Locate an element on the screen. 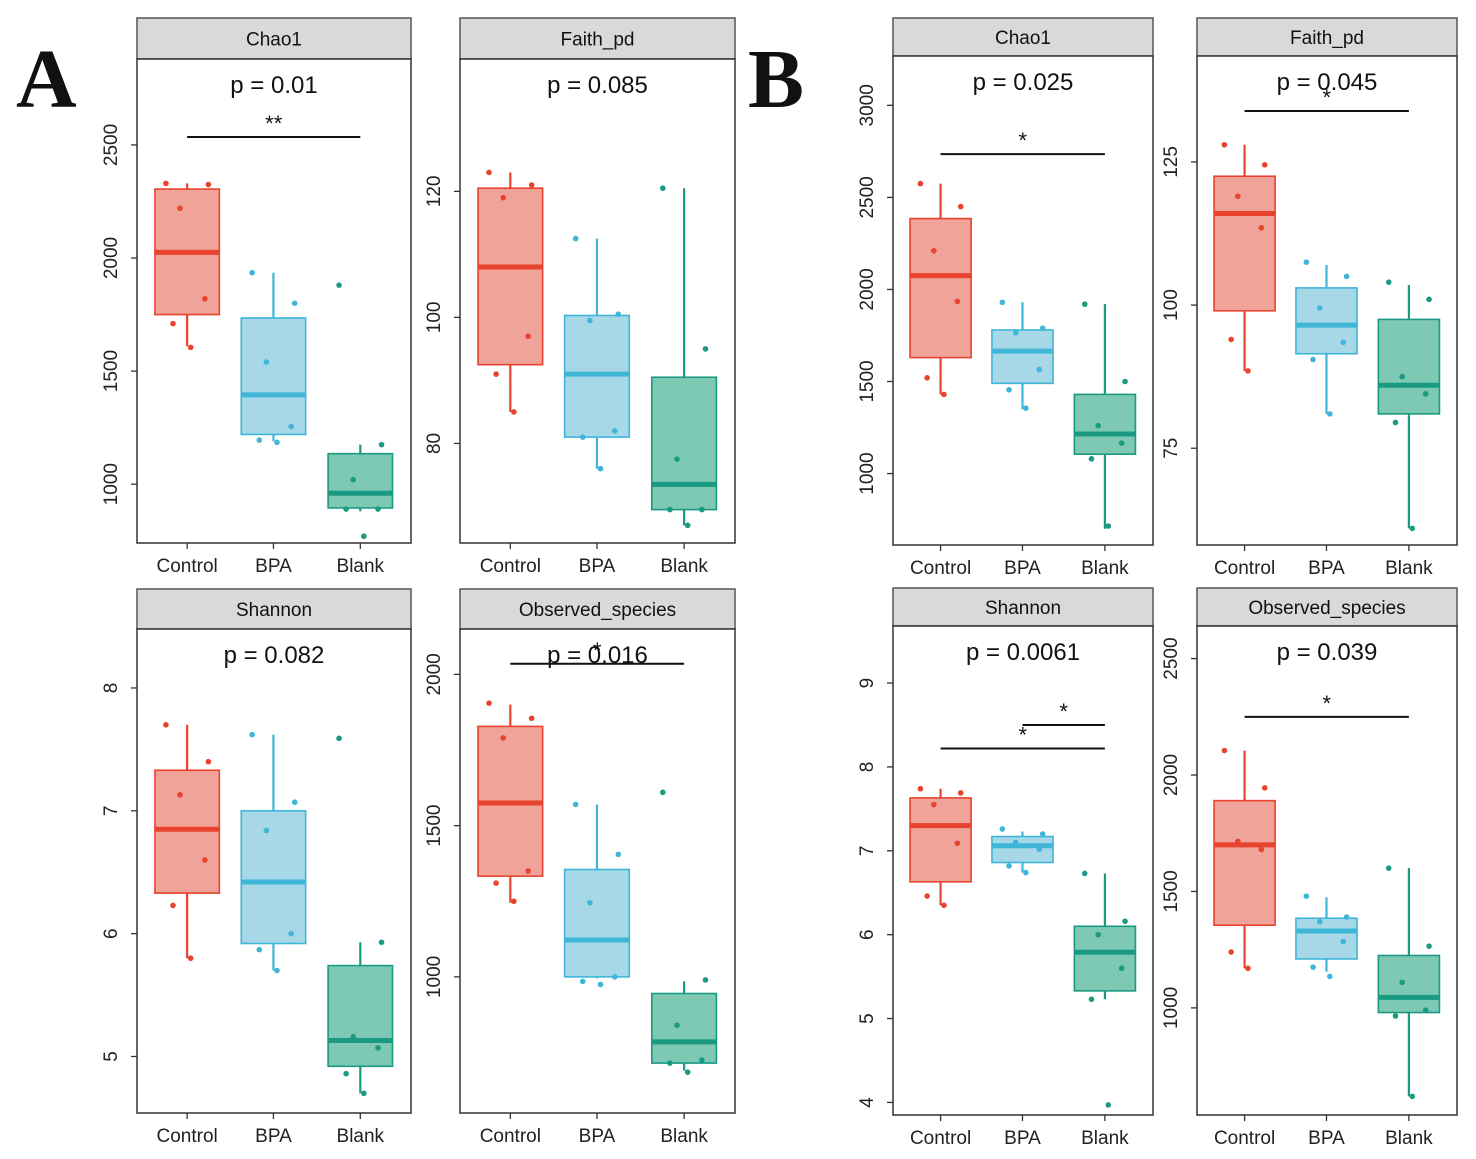 The width and height of the screenshot is (1476, 1159). y-tick-label: 4 is located at coordinates (867, 1102).